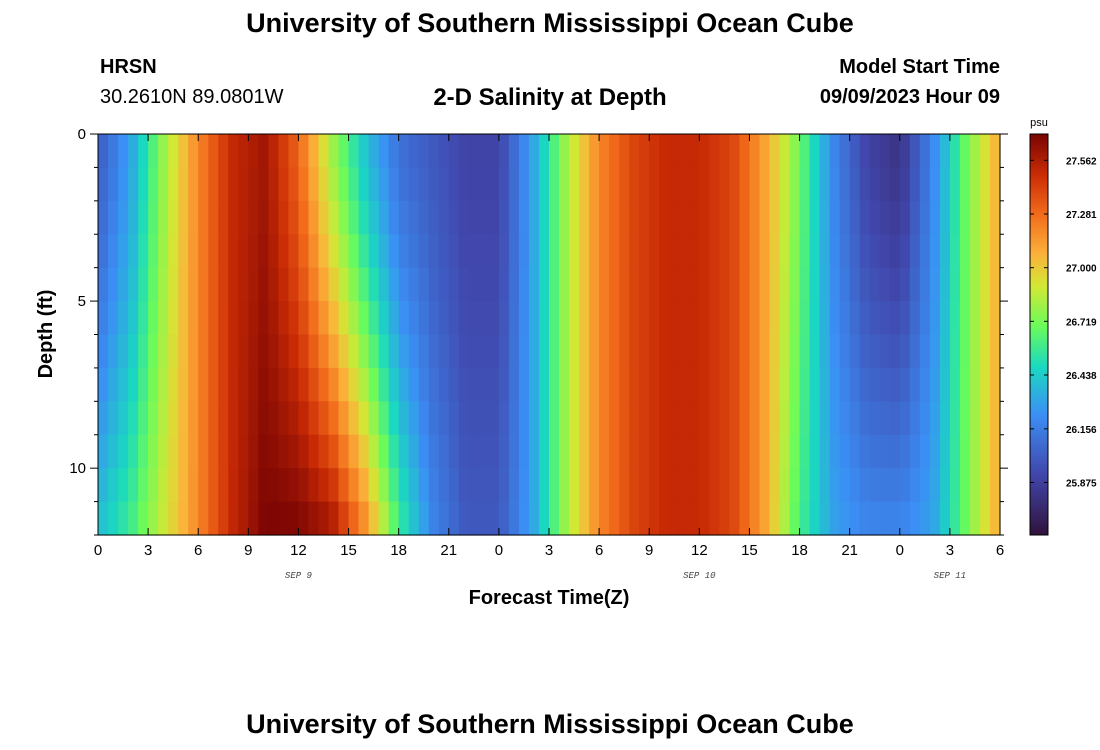  What do you see at coordinates (1081, 269) in the screenshot?
I see `colorbar-tick-label: 27.000` at bounding box center [1081, 269].